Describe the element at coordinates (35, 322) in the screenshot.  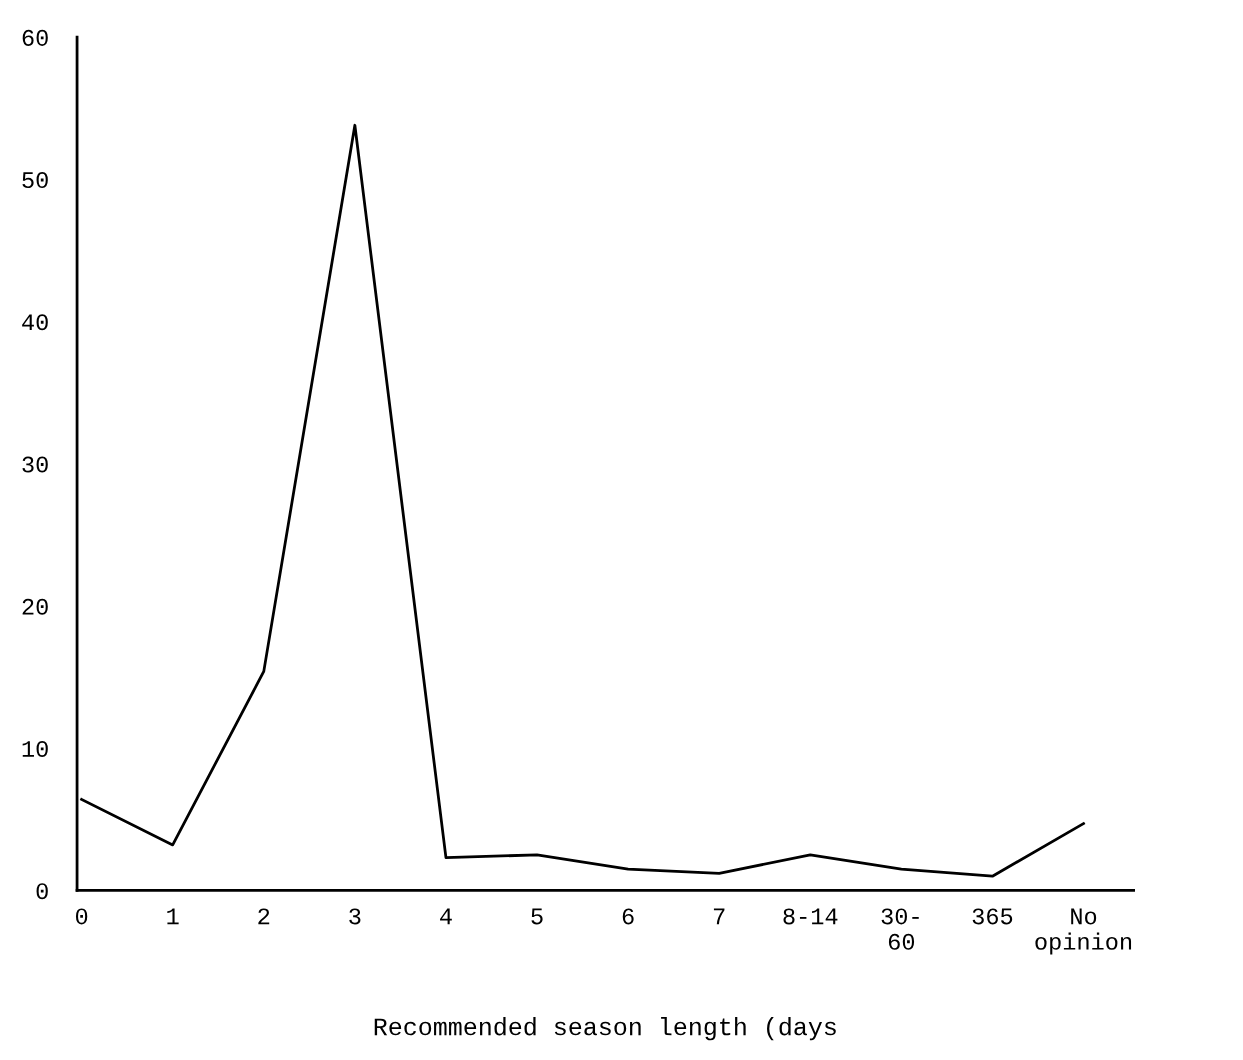
I see `y-tick-label: 40` at that location.